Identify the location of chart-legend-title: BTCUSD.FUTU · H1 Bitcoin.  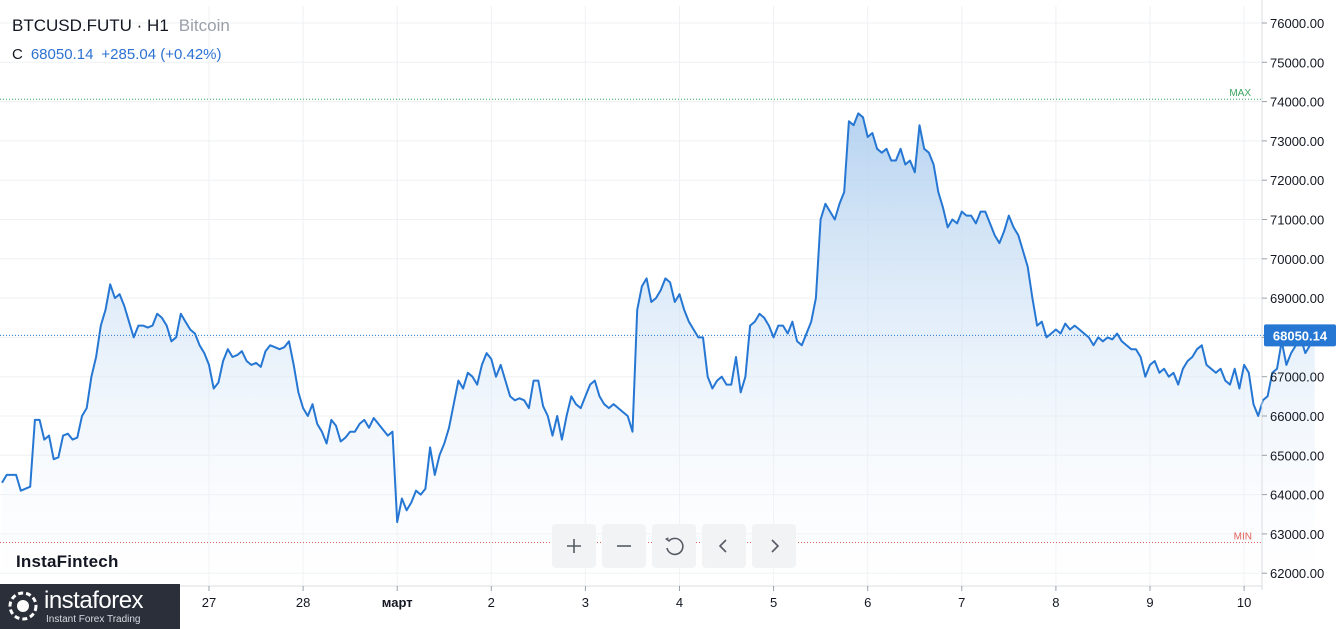
(121, 26).